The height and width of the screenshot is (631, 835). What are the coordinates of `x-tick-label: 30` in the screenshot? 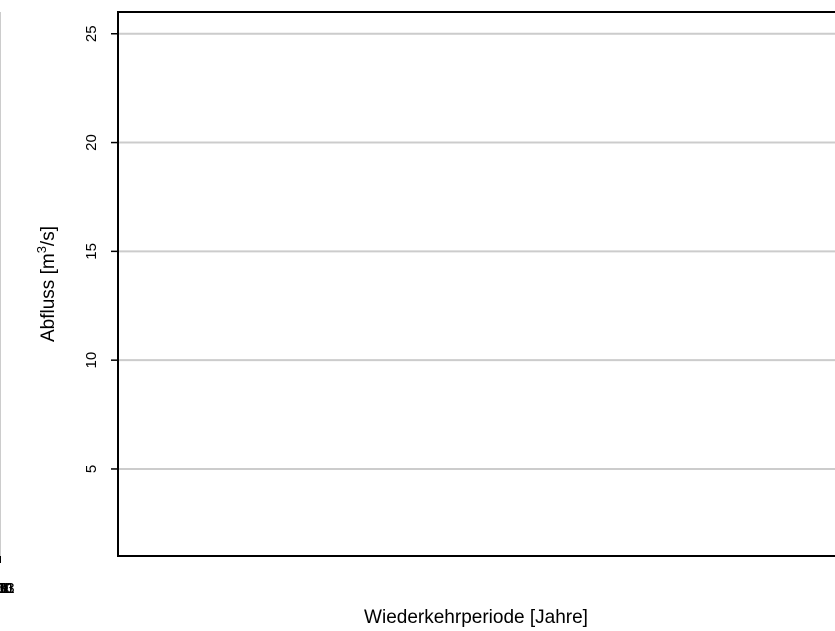 It's located at (4, 588).